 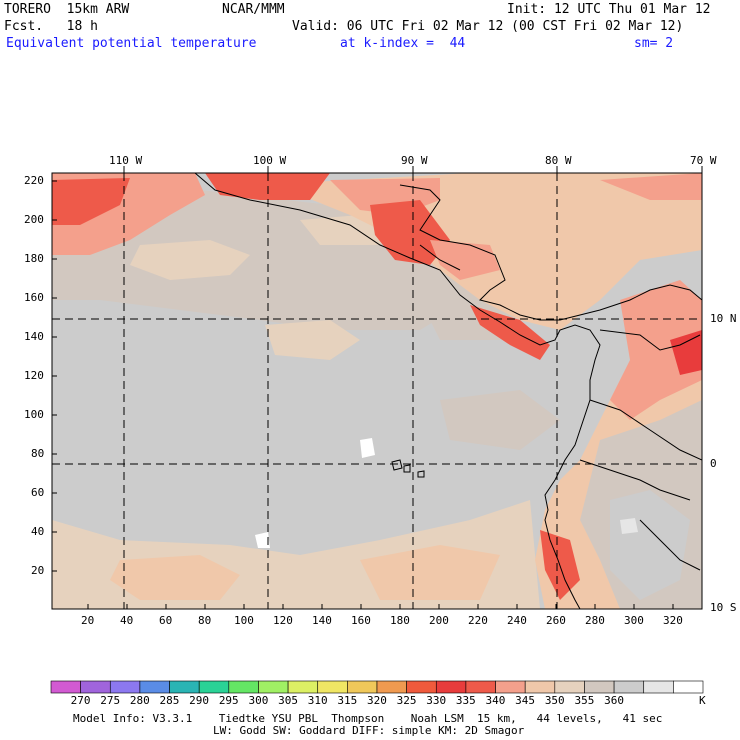 I want to click on colorbar-label: K, so click(x=702, y=700).